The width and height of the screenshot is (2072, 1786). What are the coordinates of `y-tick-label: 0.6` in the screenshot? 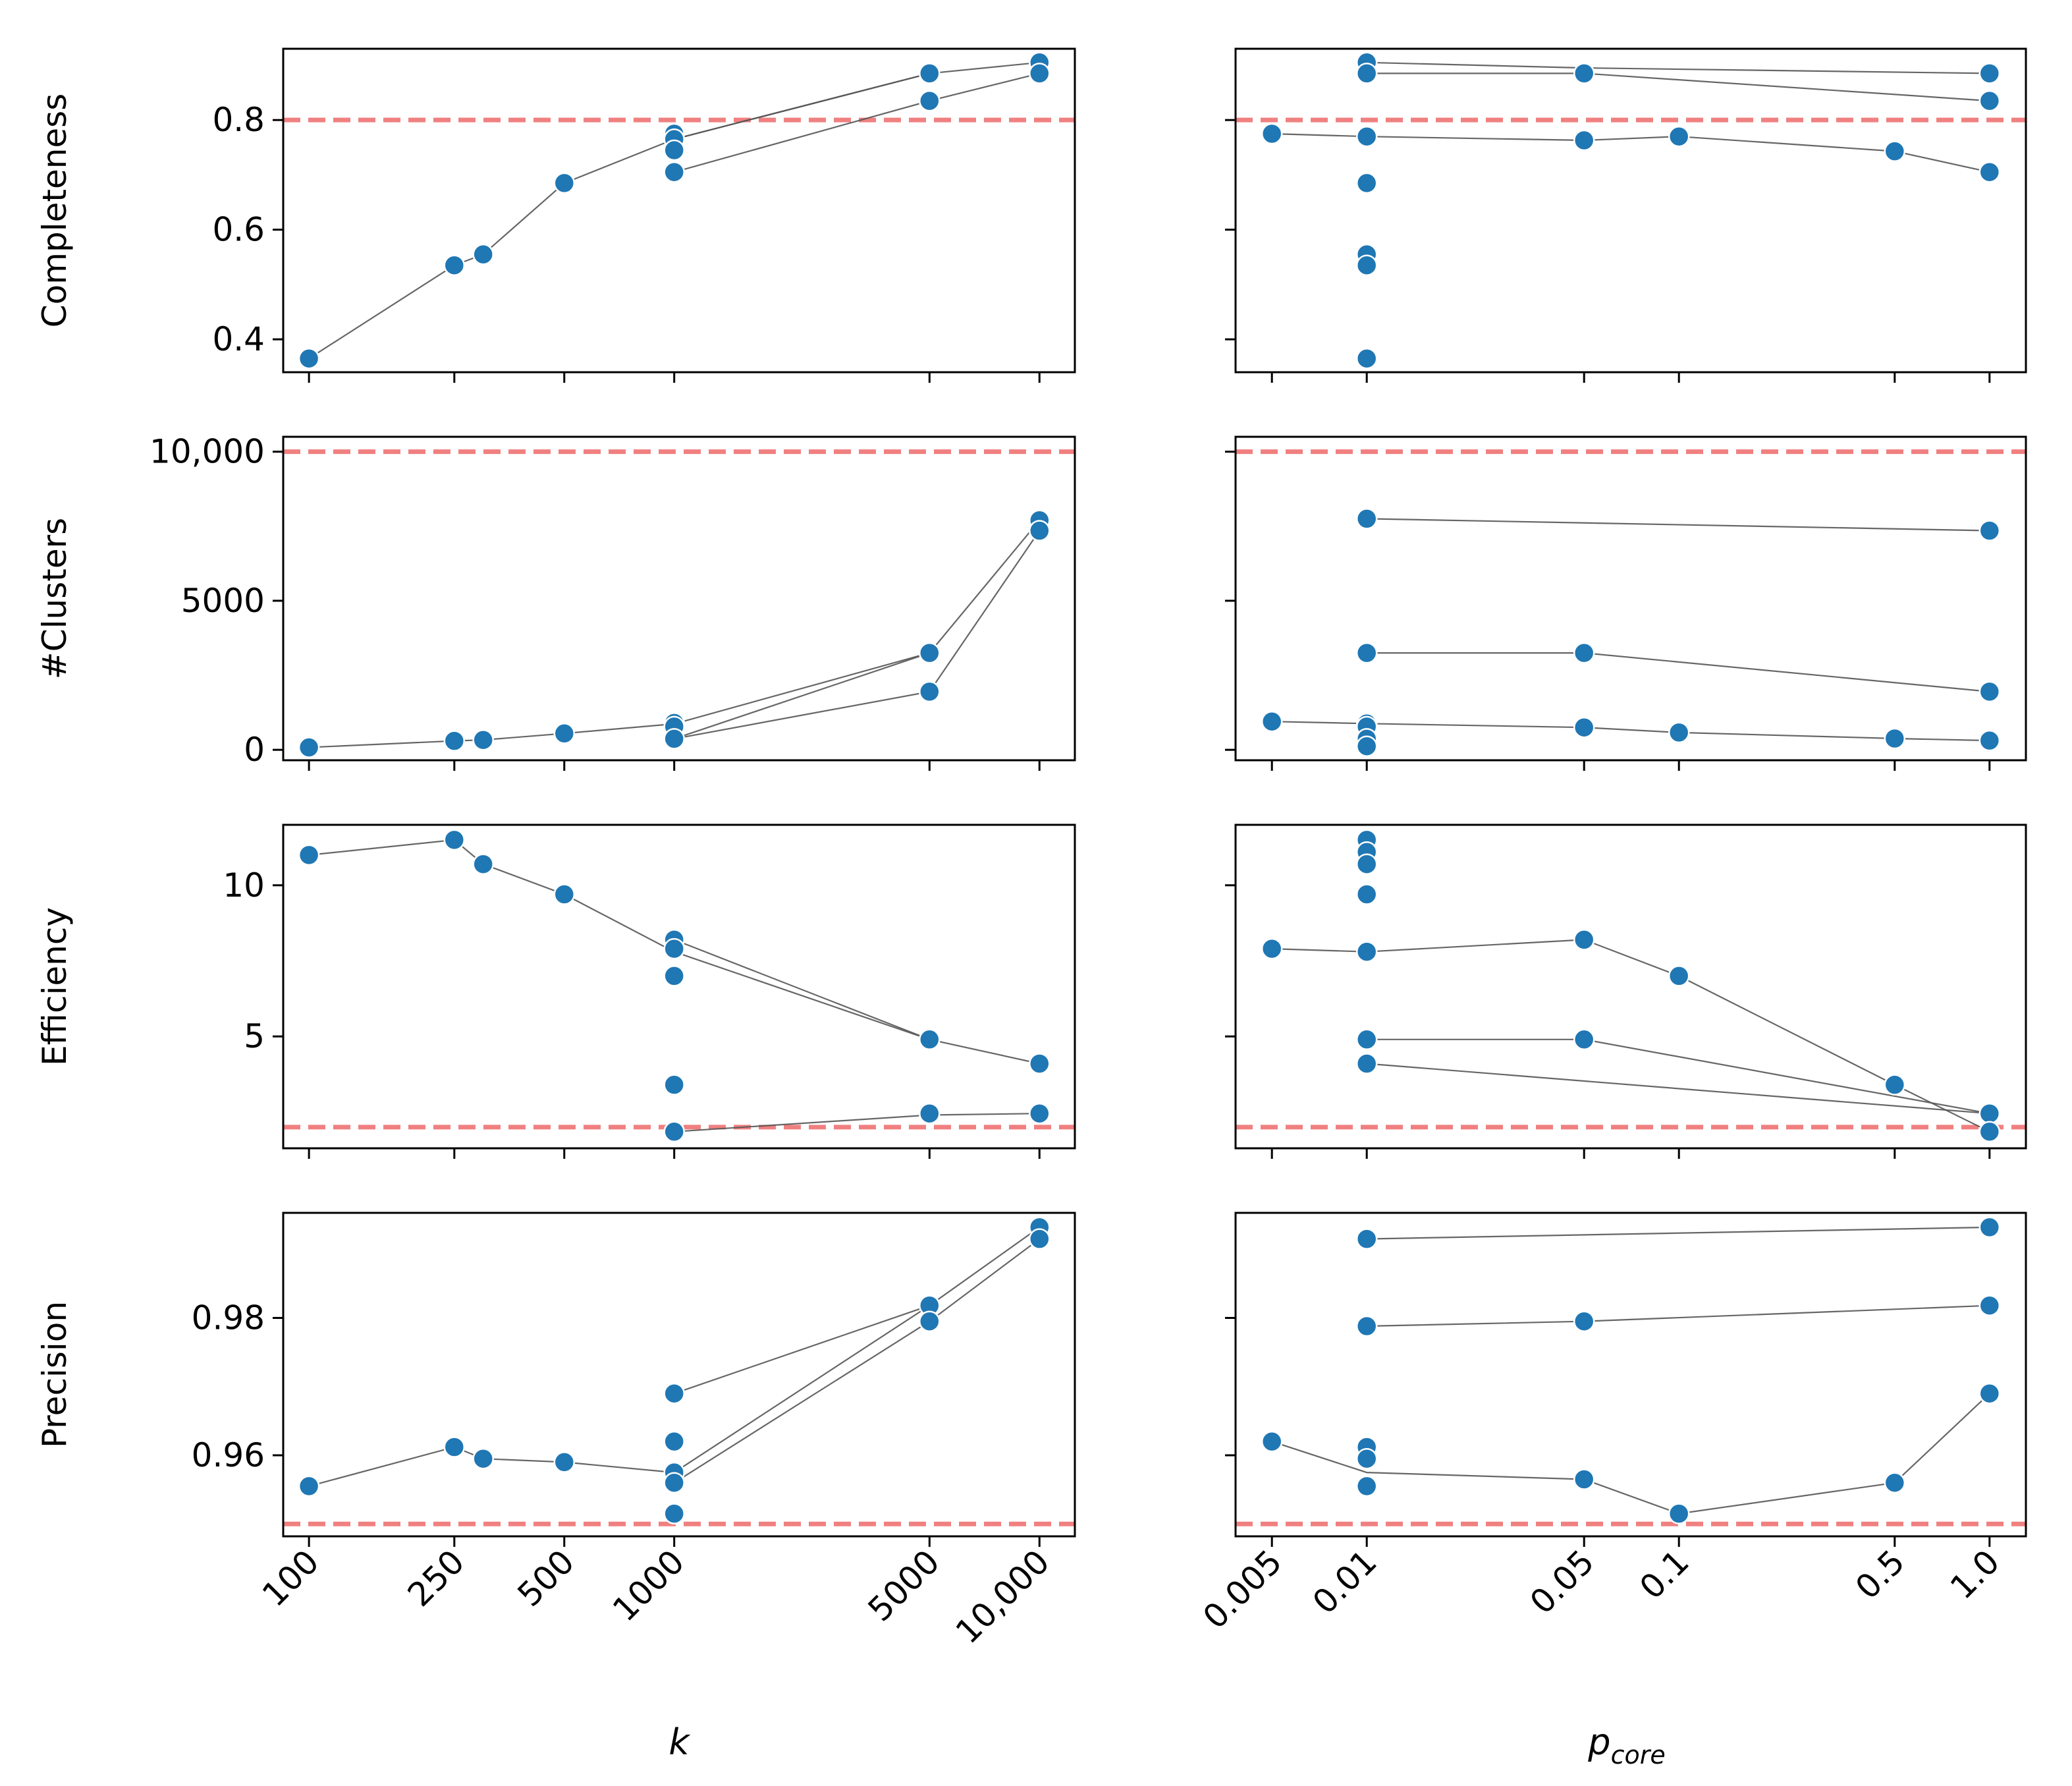 It's located at (239, 230).